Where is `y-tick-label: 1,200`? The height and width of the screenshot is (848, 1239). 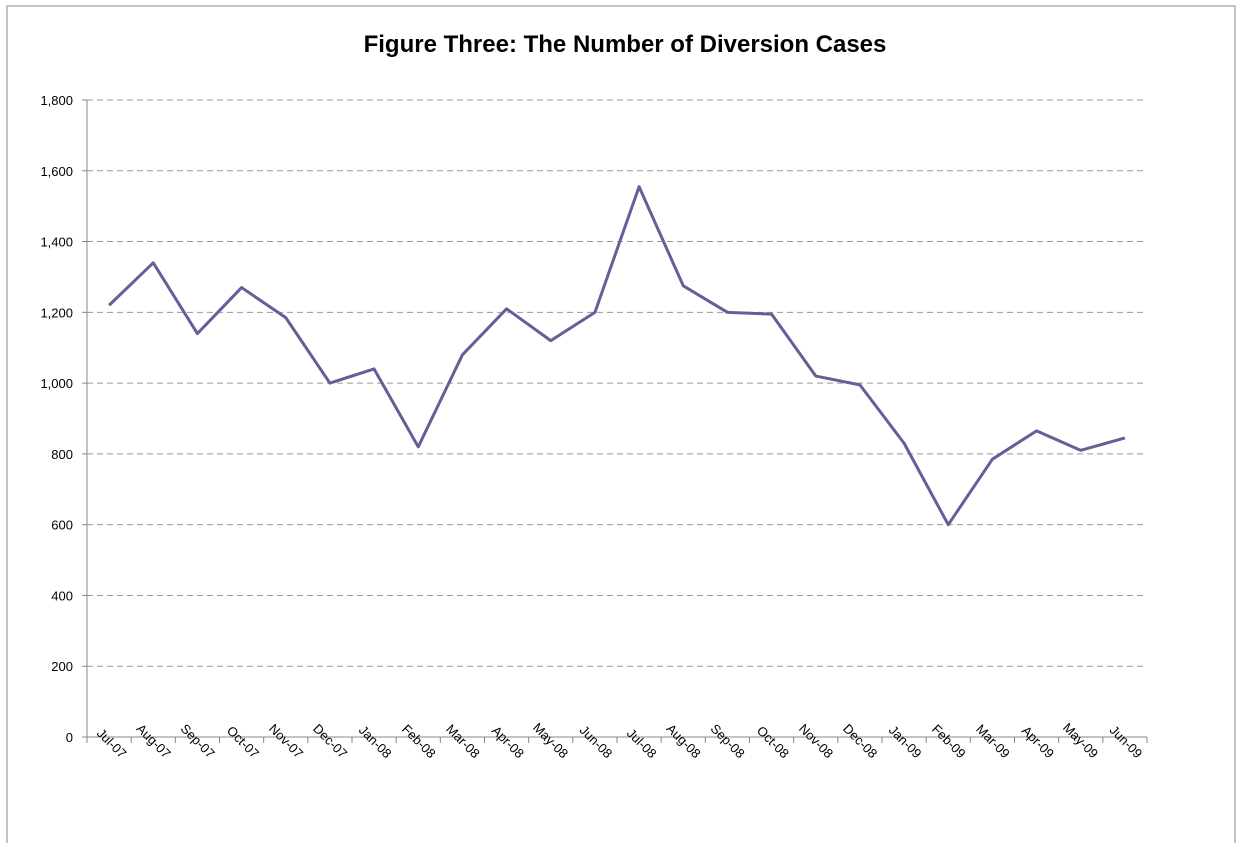 y-tick-label: 1,200 is located at coordinates (56, 312).